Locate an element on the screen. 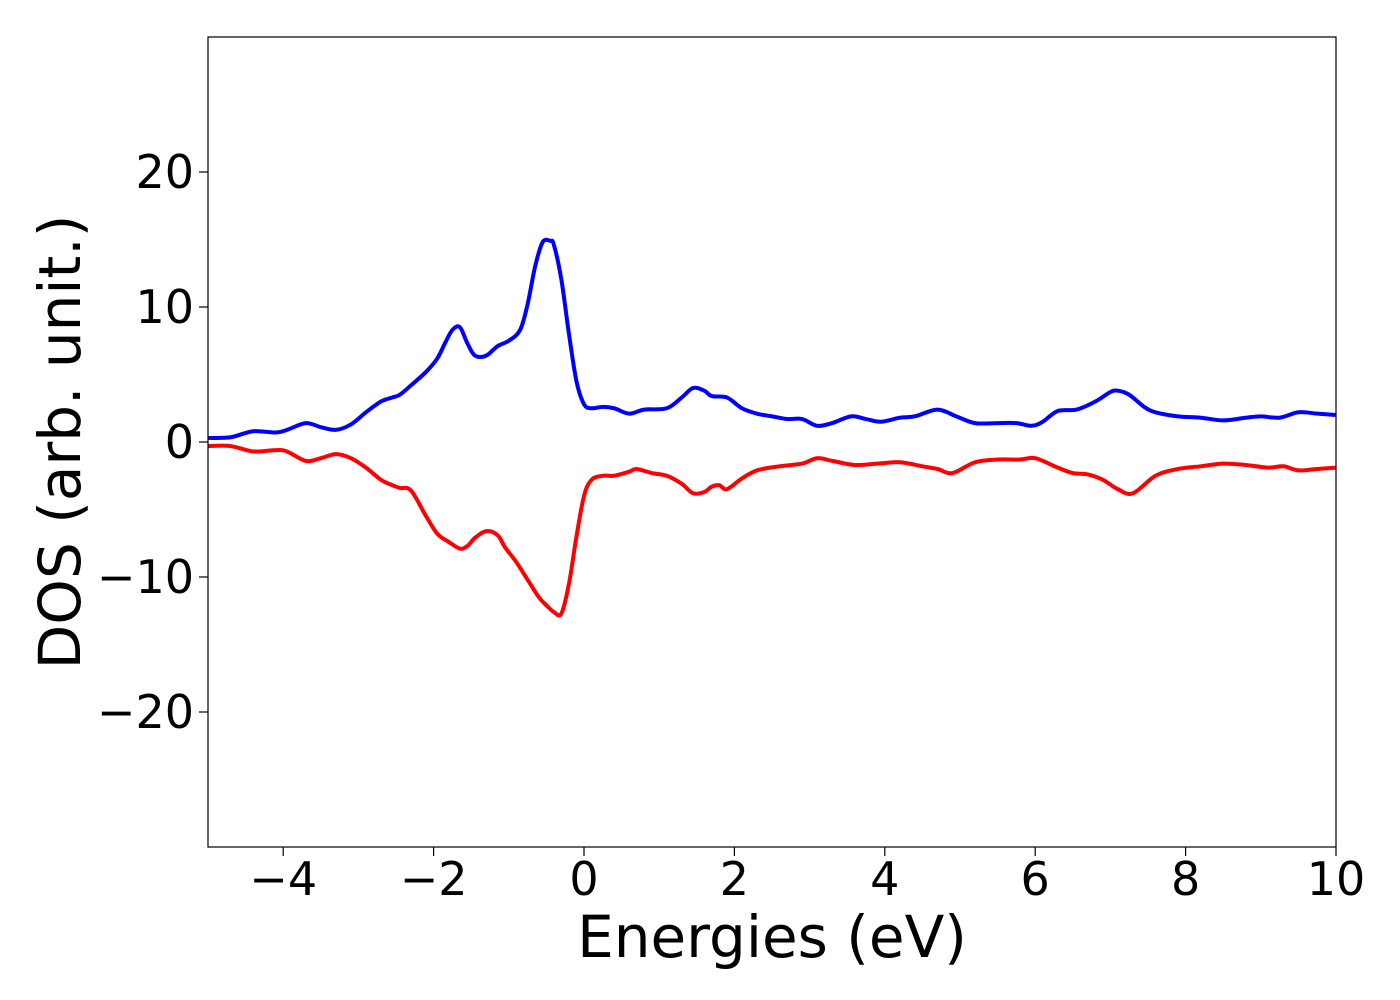 The height and width of the screenshot is (1000, 1400). x-tick-label: 4 is located at coordinates (884, 879).